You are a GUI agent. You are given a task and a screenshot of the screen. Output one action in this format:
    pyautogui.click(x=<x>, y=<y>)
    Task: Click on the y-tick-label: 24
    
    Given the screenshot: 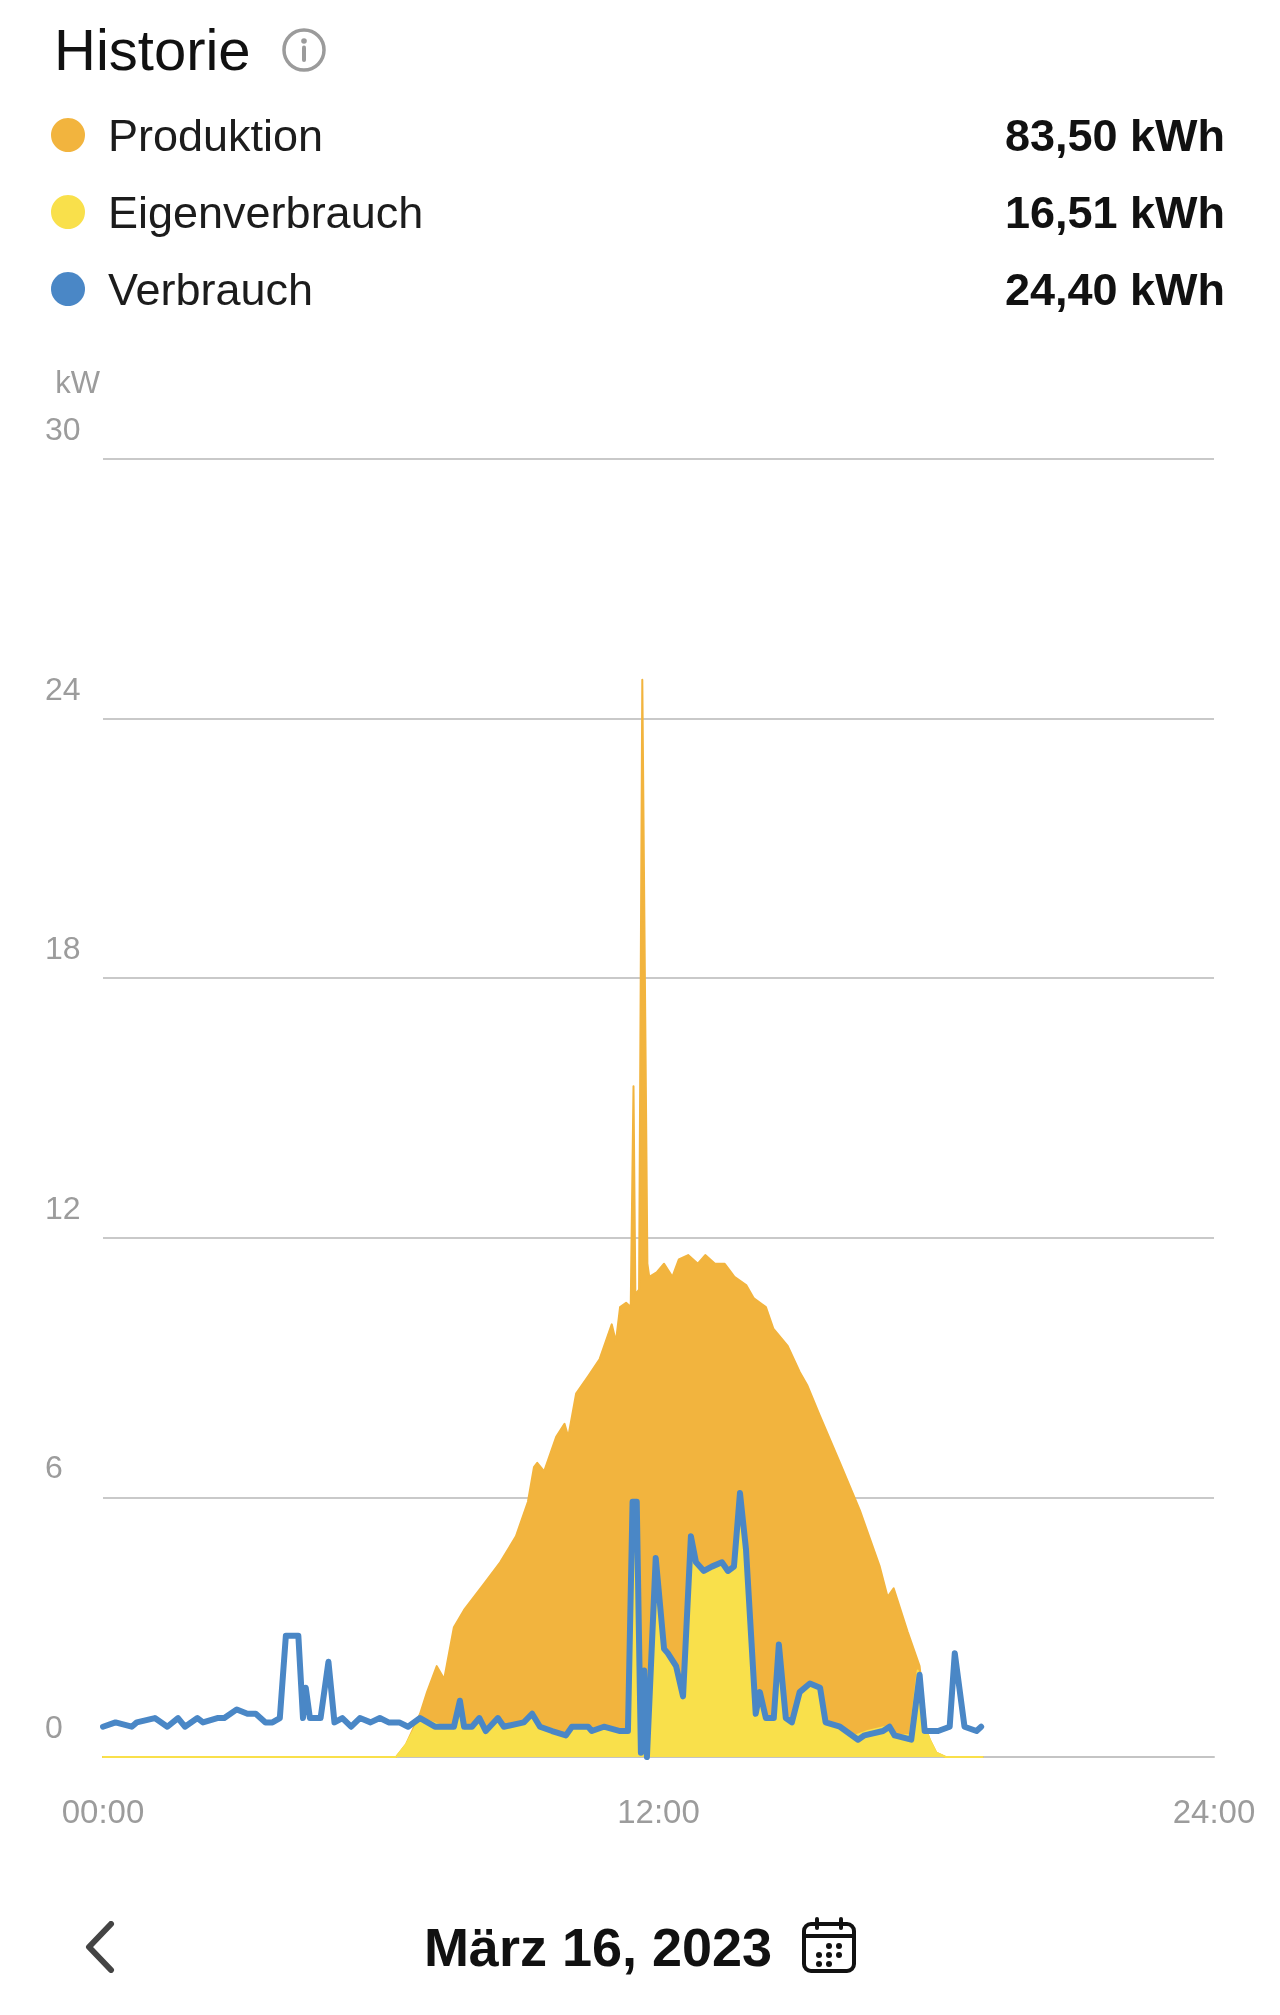 What is the action you would take?
    pyautogui.click(x=63, y=688)
    